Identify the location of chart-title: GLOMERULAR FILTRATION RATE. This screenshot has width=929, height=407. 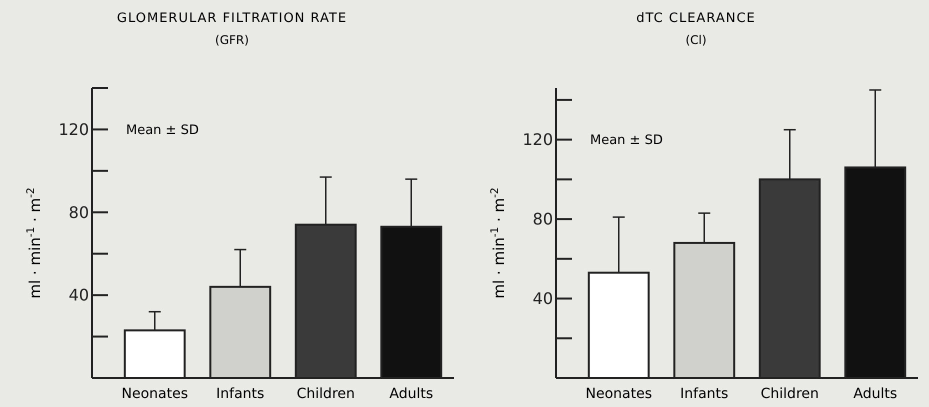
(232, 18).